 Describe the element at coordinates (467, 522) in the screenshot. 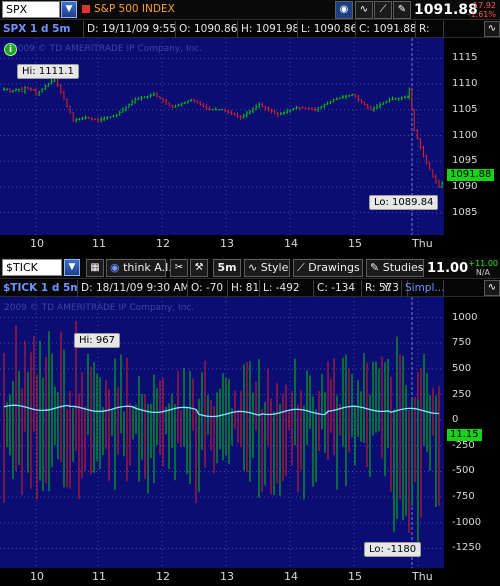

I see `chart2-y-tick-label: -1000` at that location.